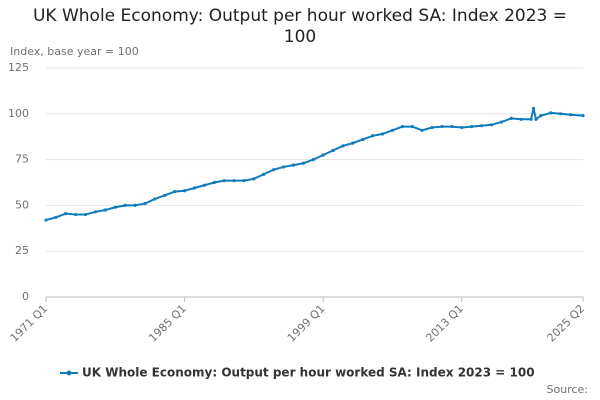  I want to click on x-tick-label: 2013 Q1, so click(444, 323).